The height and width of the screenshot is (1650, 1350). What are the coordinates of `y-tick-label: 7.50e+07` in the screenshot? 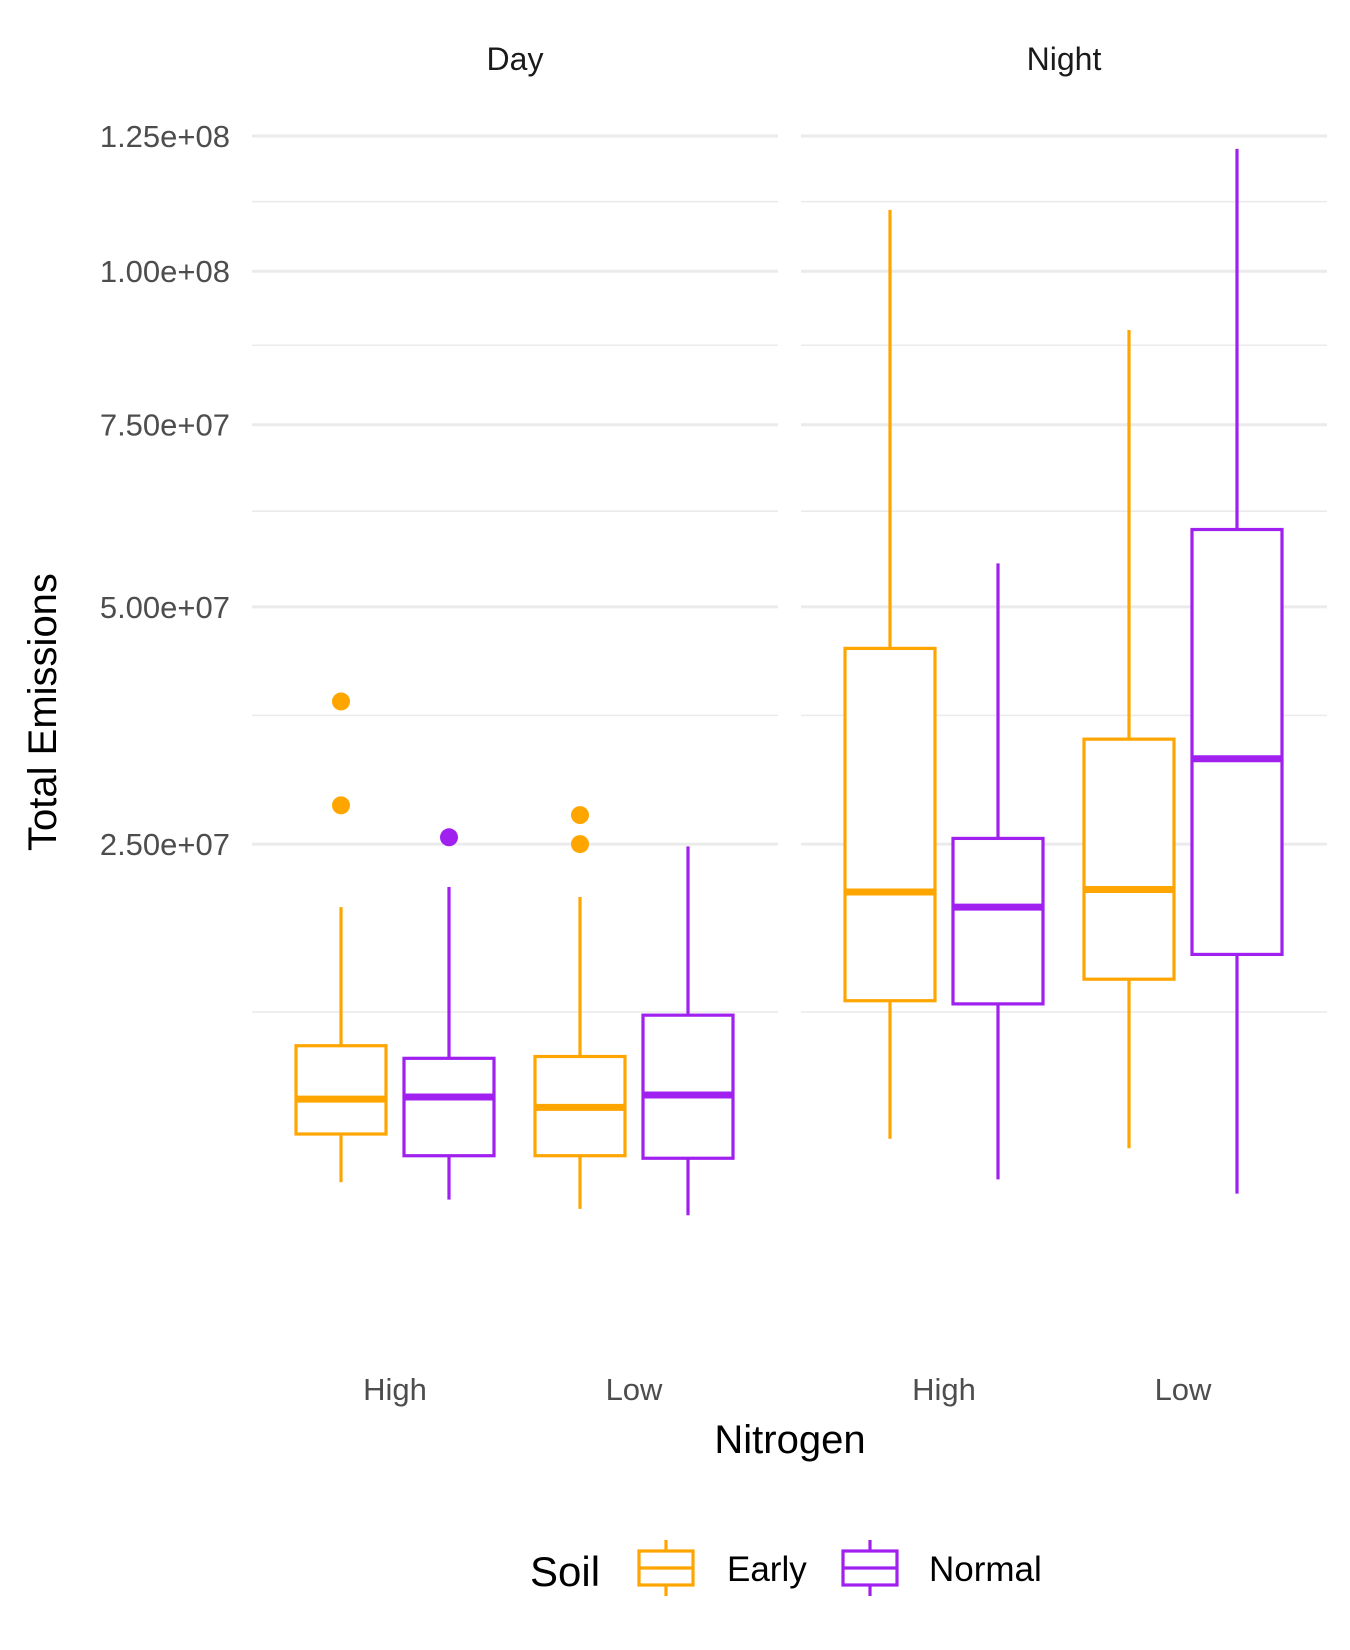 It's located at (165, 425).